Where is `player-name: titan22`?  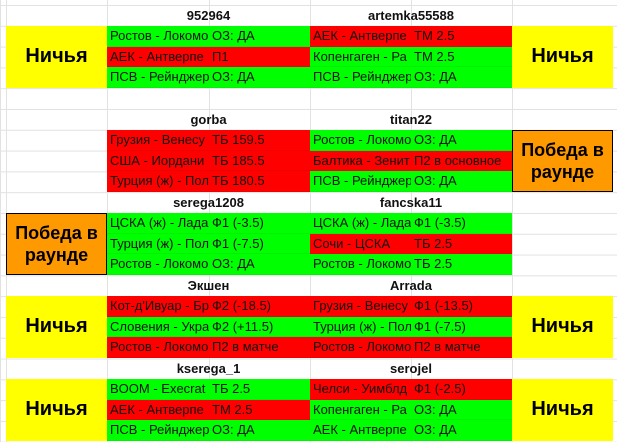 player-name: titan22 is located at coordinates (411, 119).